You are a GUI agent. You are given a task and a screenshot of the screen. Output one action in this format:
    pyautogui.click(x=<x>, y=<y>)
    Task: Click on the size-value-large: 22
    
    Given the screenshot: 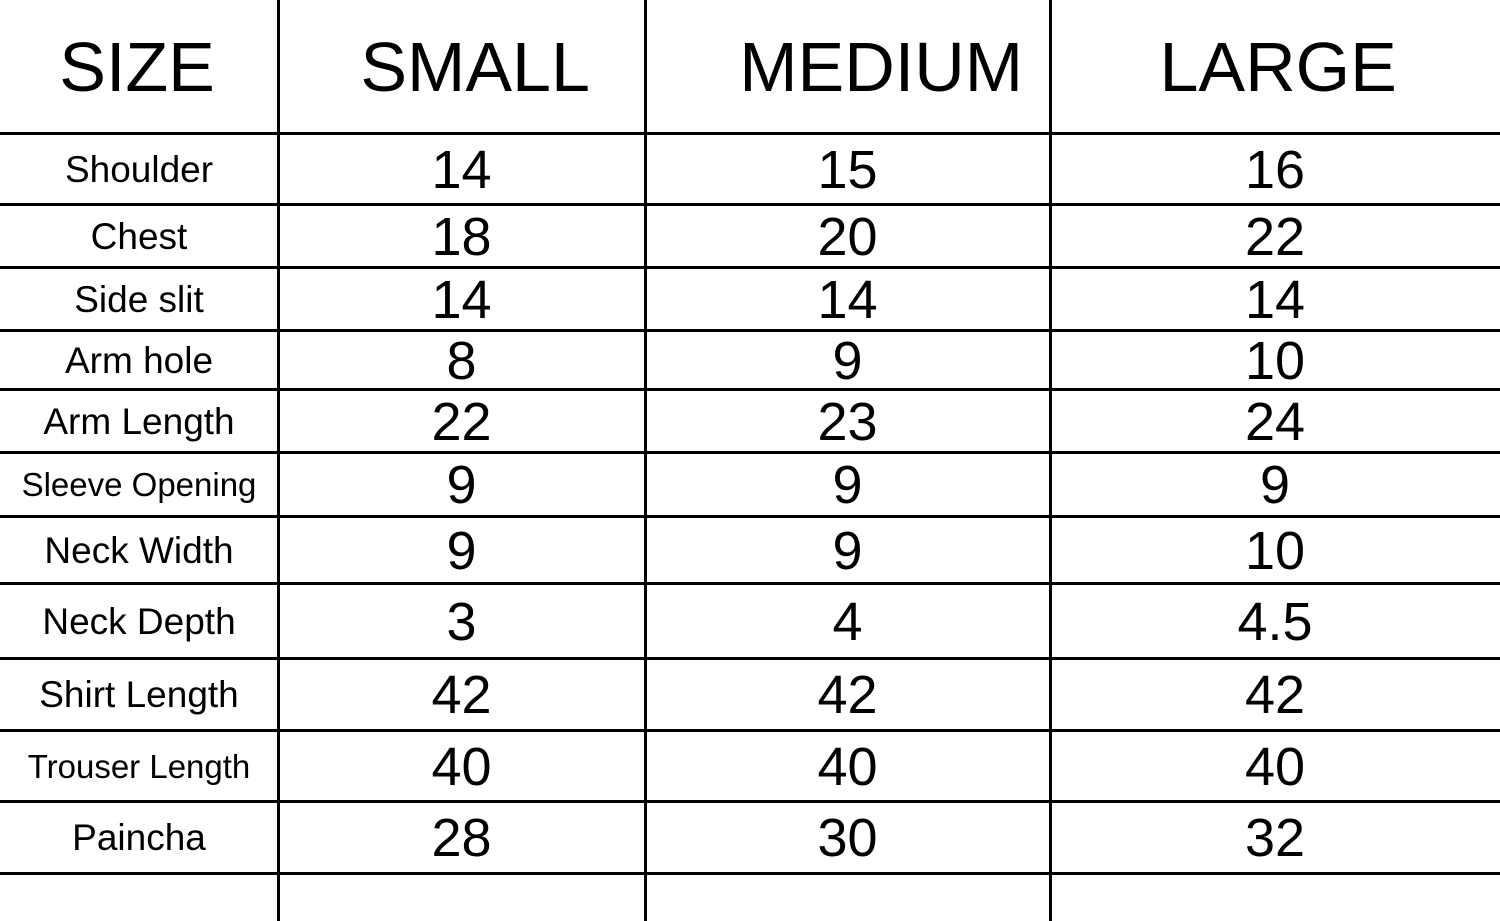 What is the action you would take?
    pyautogui.click(x=1275, y=236)
    